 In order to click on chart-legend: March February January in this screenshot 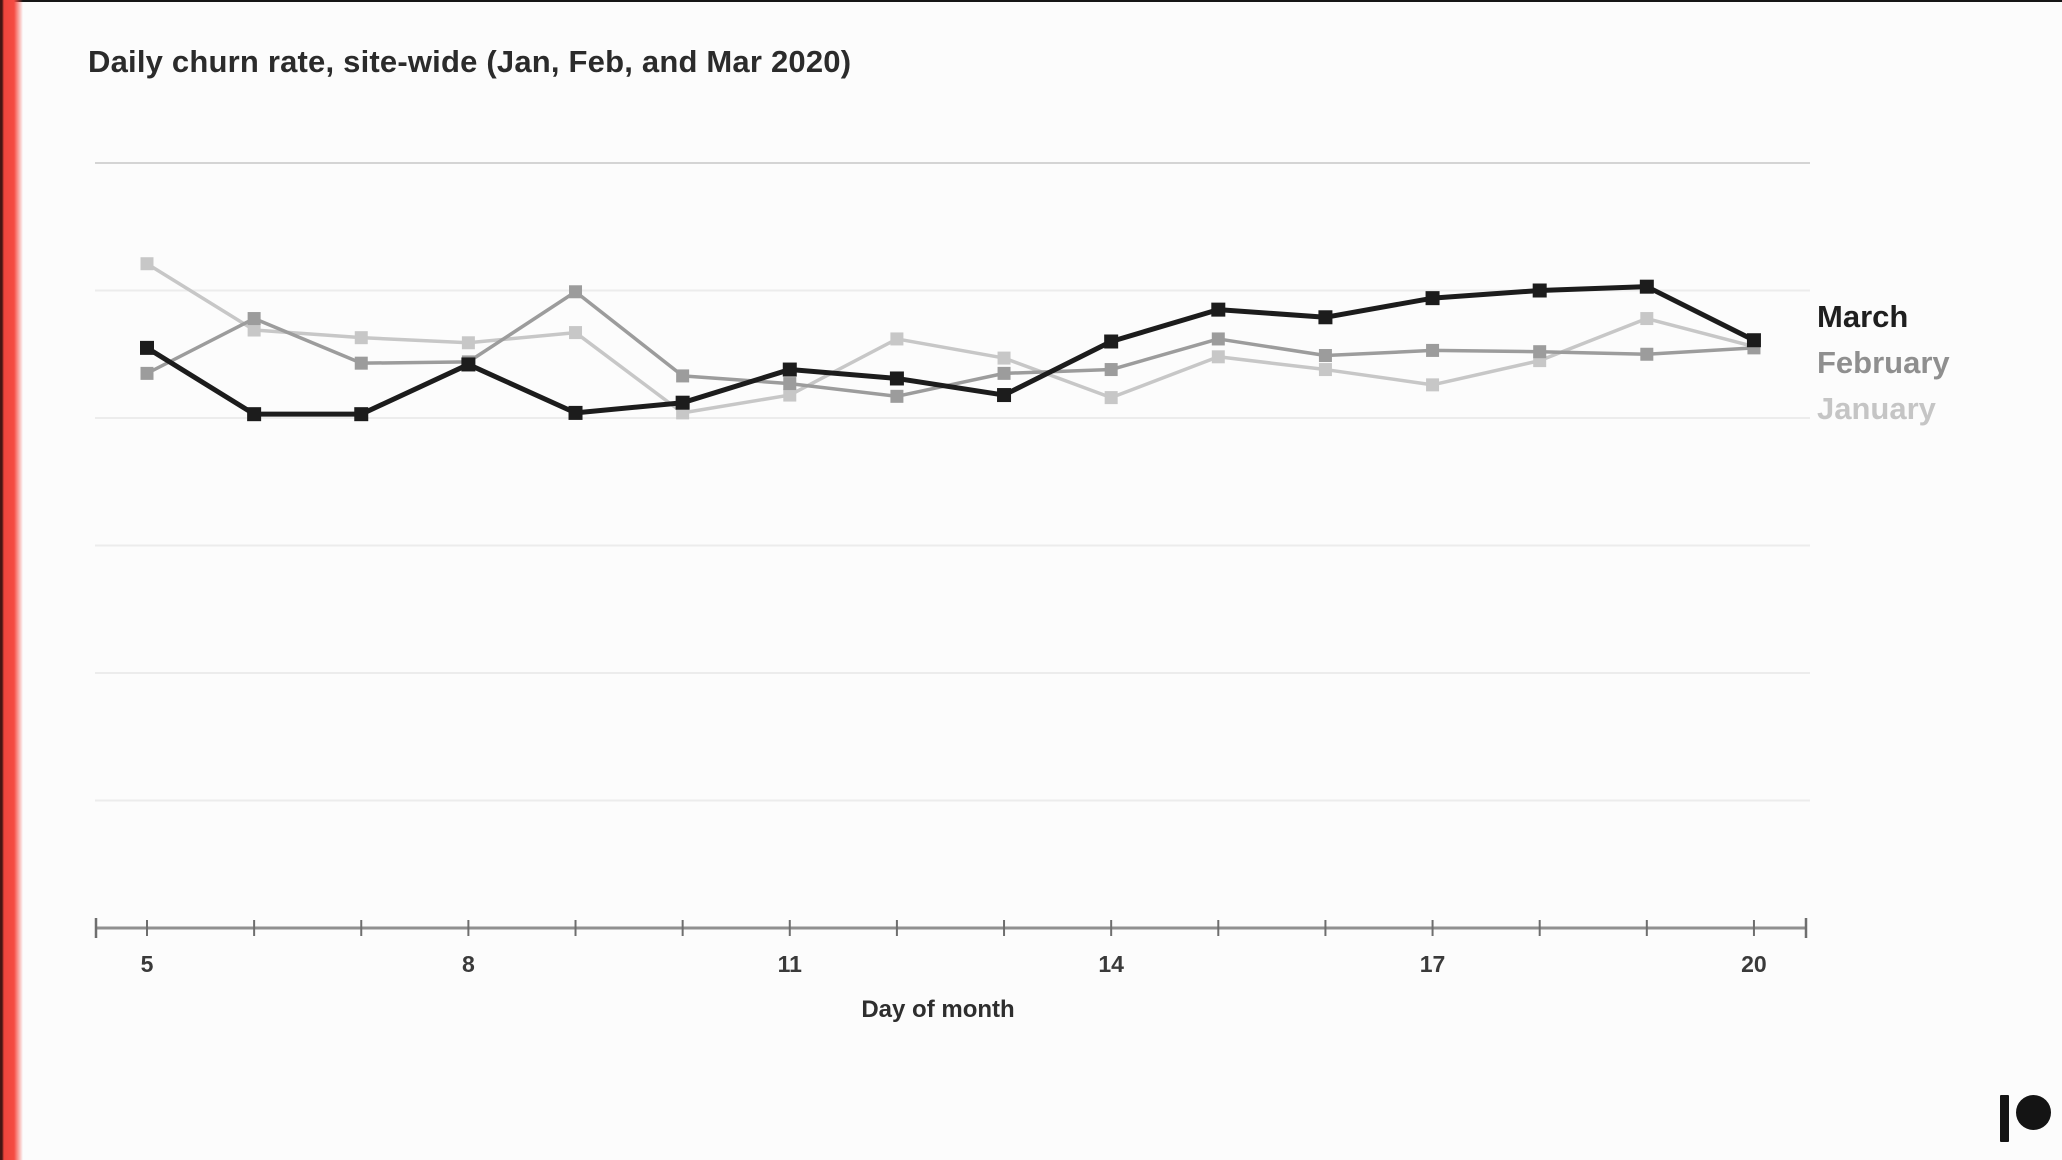, I will do `click(1883, 363)`.